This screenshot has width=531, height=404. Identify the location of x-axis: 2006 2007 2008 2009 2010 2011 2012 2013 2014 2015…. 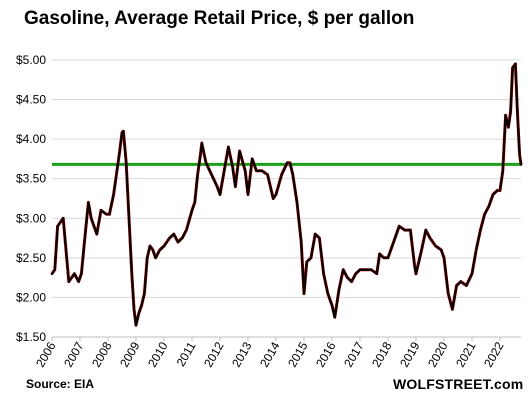
(277, 353).